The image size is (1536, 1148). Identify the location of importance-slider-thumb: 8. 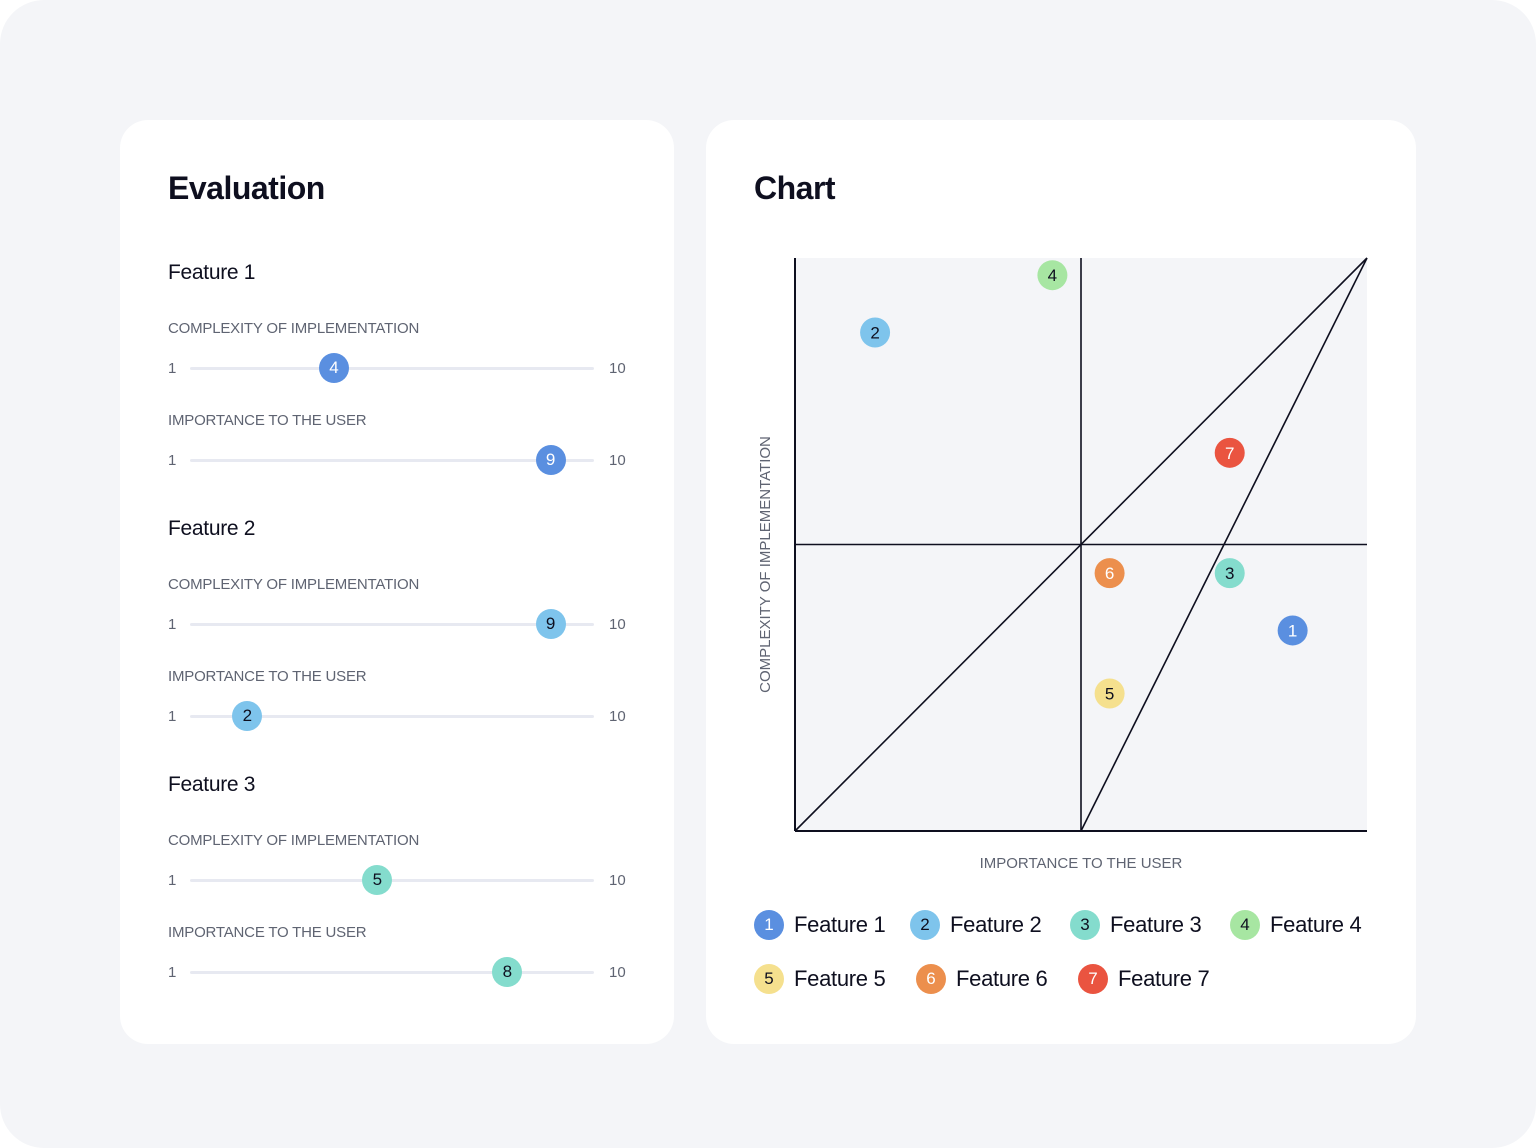
(507, 972).